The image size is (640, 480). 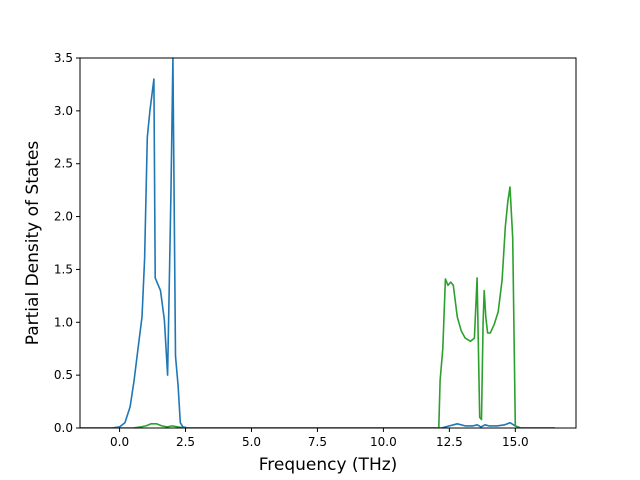 I want to click on x-axis-label: Frequency (THz), so click(x=328, y=465).